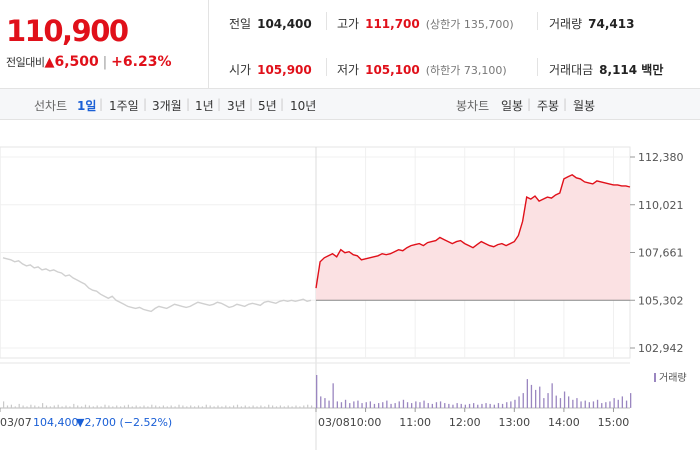  I want to click on open-value: 105,900, so click(284, 70).